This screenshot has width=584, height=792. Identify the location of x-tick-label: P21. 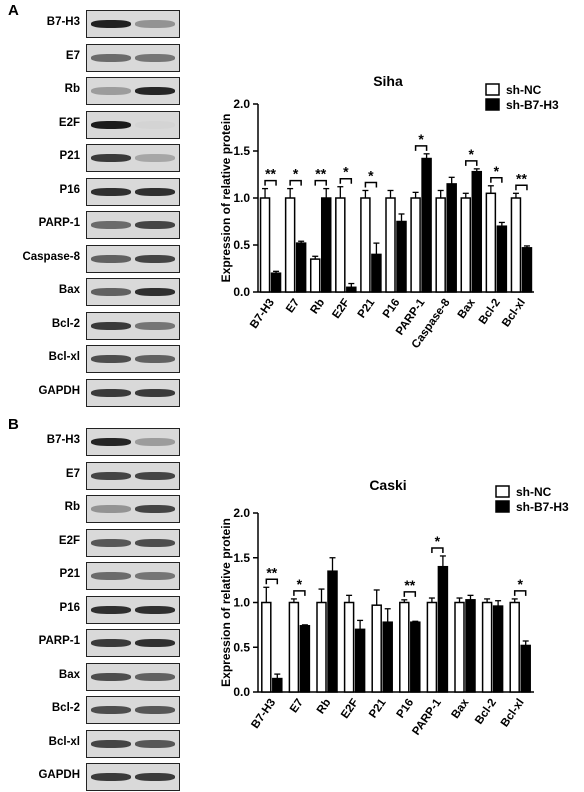
(378, 708).